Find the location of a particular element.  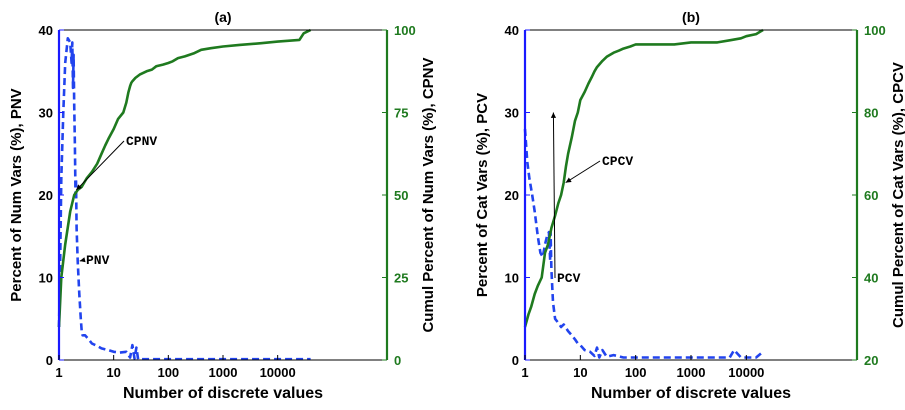

annotation-label: CPNV is located at coordinates (141, 141).